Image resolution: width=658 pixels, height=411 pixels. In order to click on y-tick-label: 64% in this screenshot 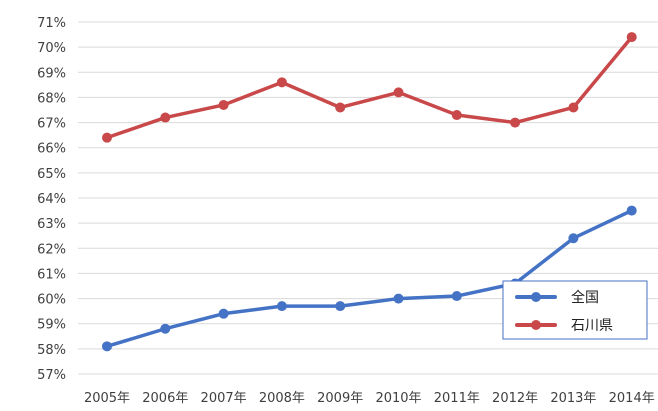, I will do `click(51, 199)`.